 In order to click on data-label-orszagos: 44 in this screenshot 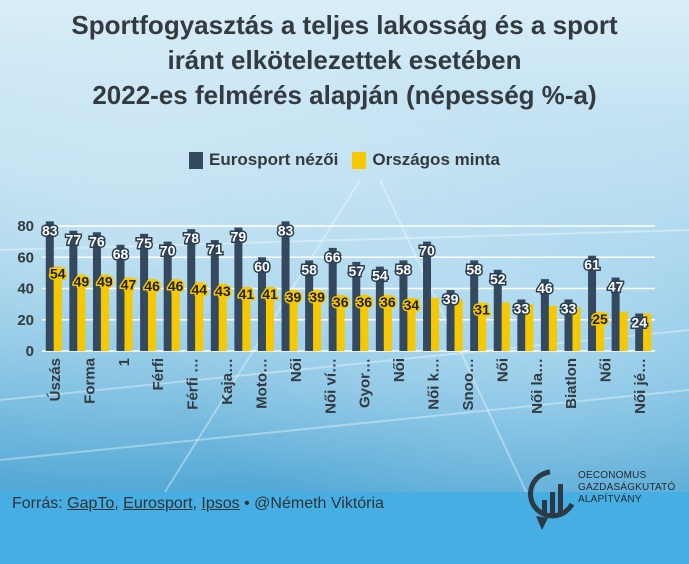, I will do `click(199, 289)`.